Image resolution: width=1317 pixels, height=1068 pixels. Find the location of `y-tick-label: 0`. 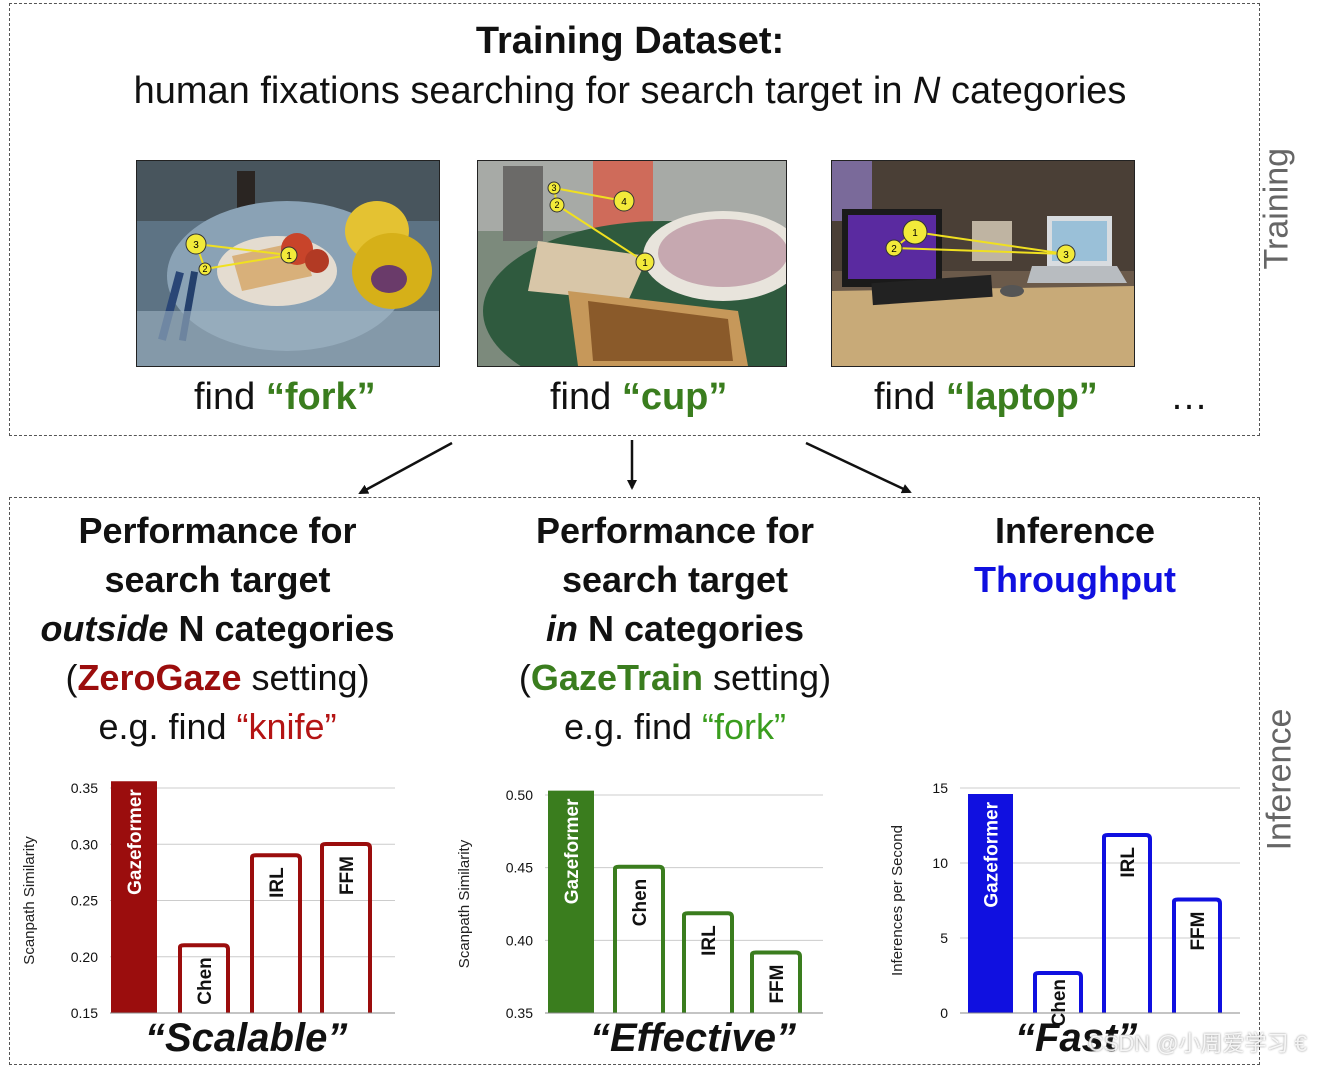

y-tick-label: 0 is located at coordinates (944, 1013).